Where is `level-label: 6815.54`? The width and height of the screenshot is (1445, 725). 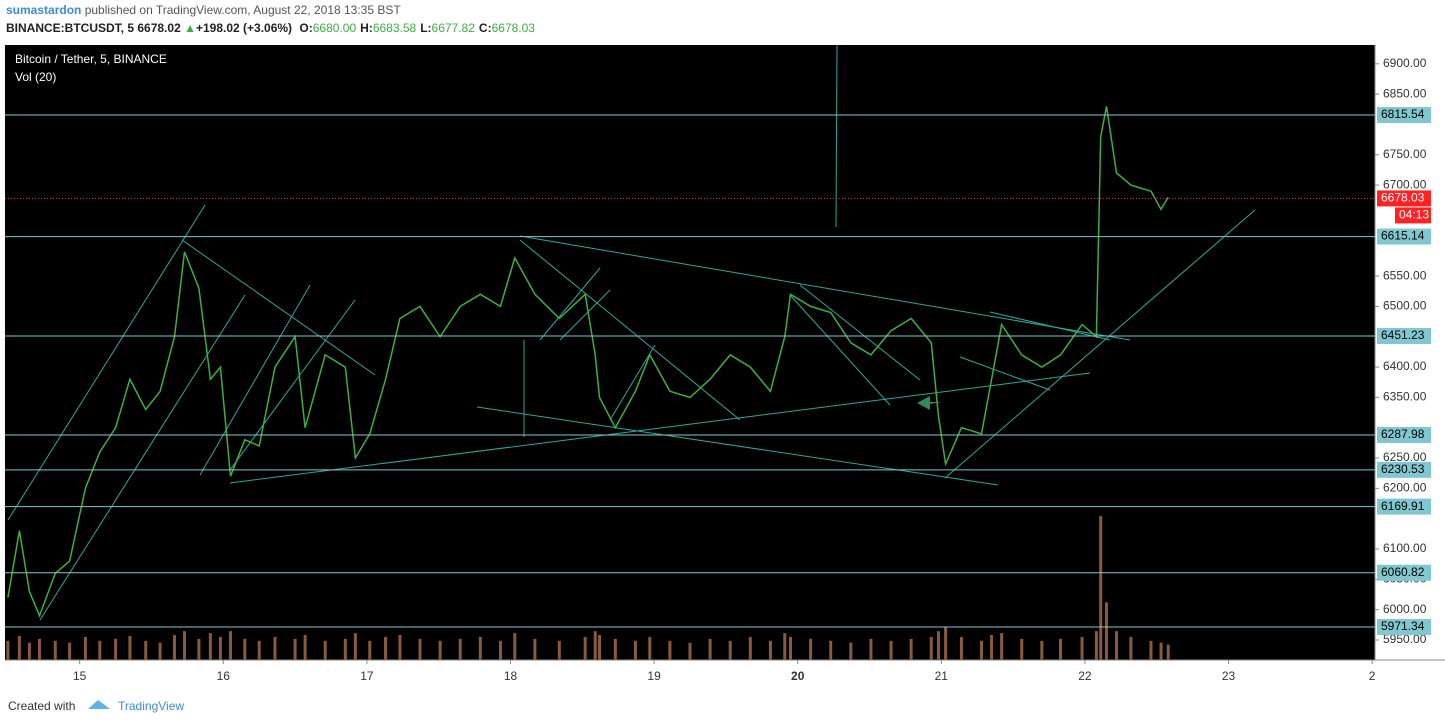 level-label: 6815.54 is located at coordinates (1403, 114).